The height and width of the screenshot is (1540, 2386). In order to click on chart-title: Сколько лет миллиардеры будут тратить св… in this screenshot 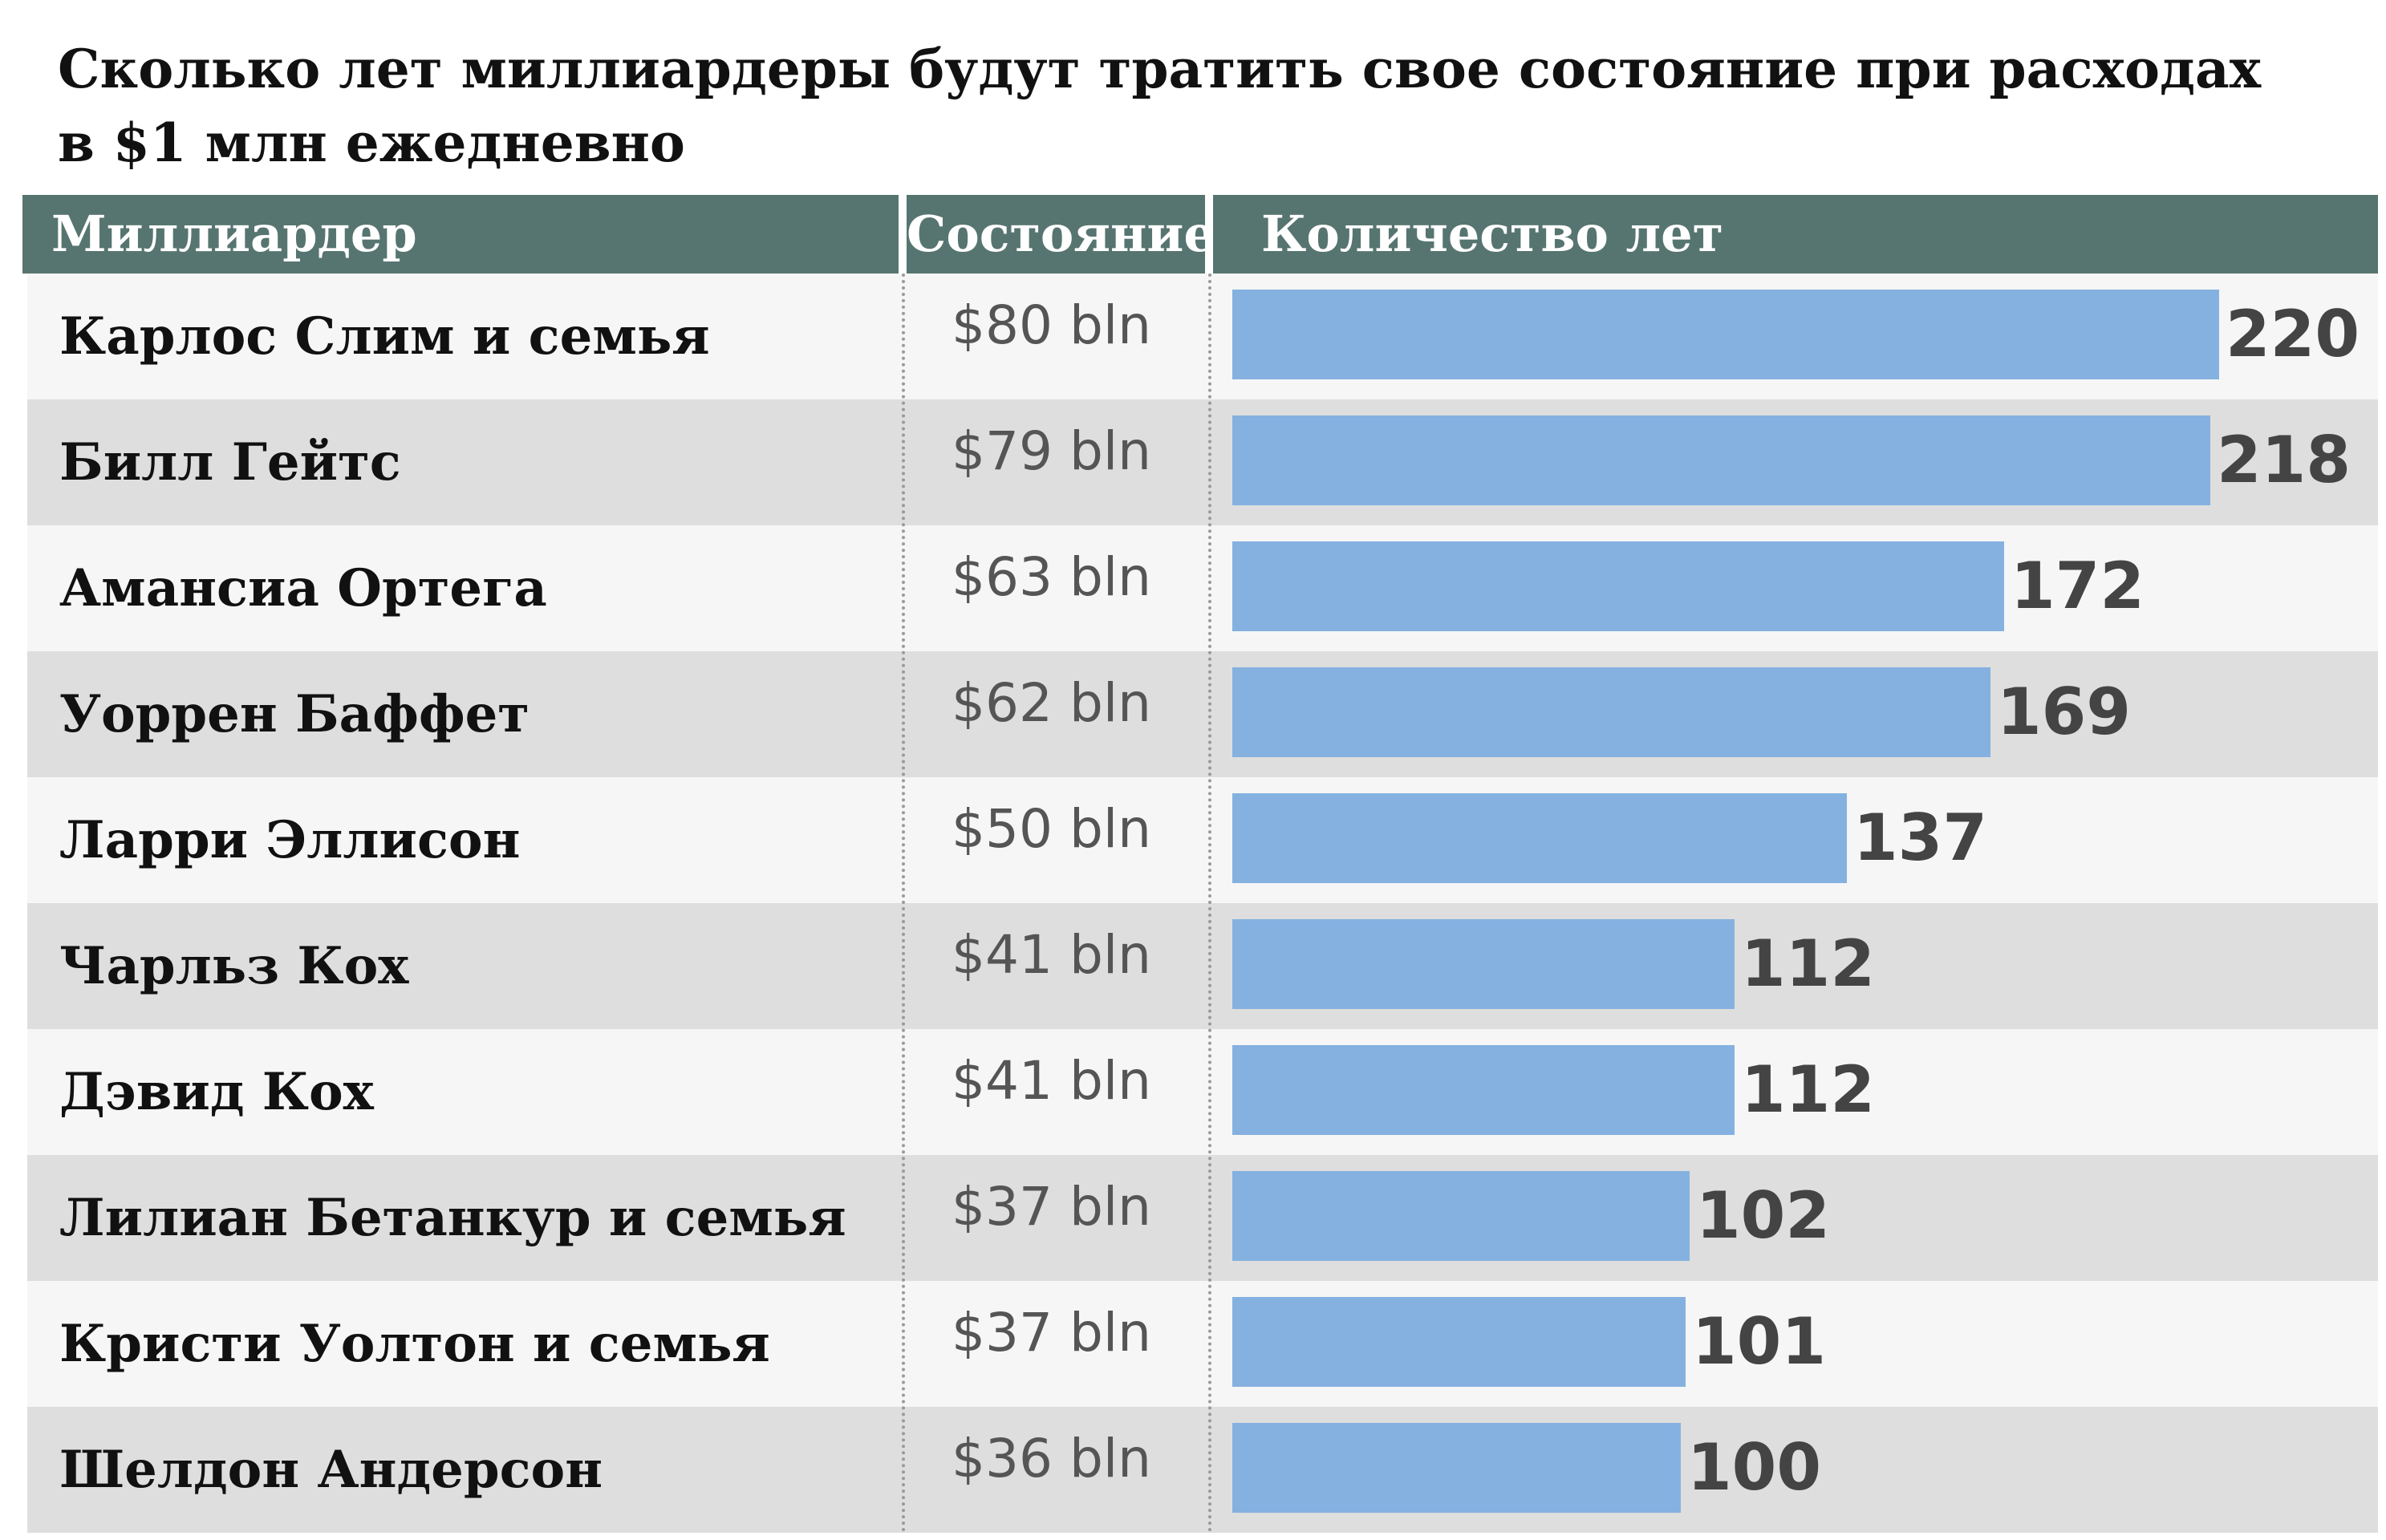, I will do `click(1160, 106)`.